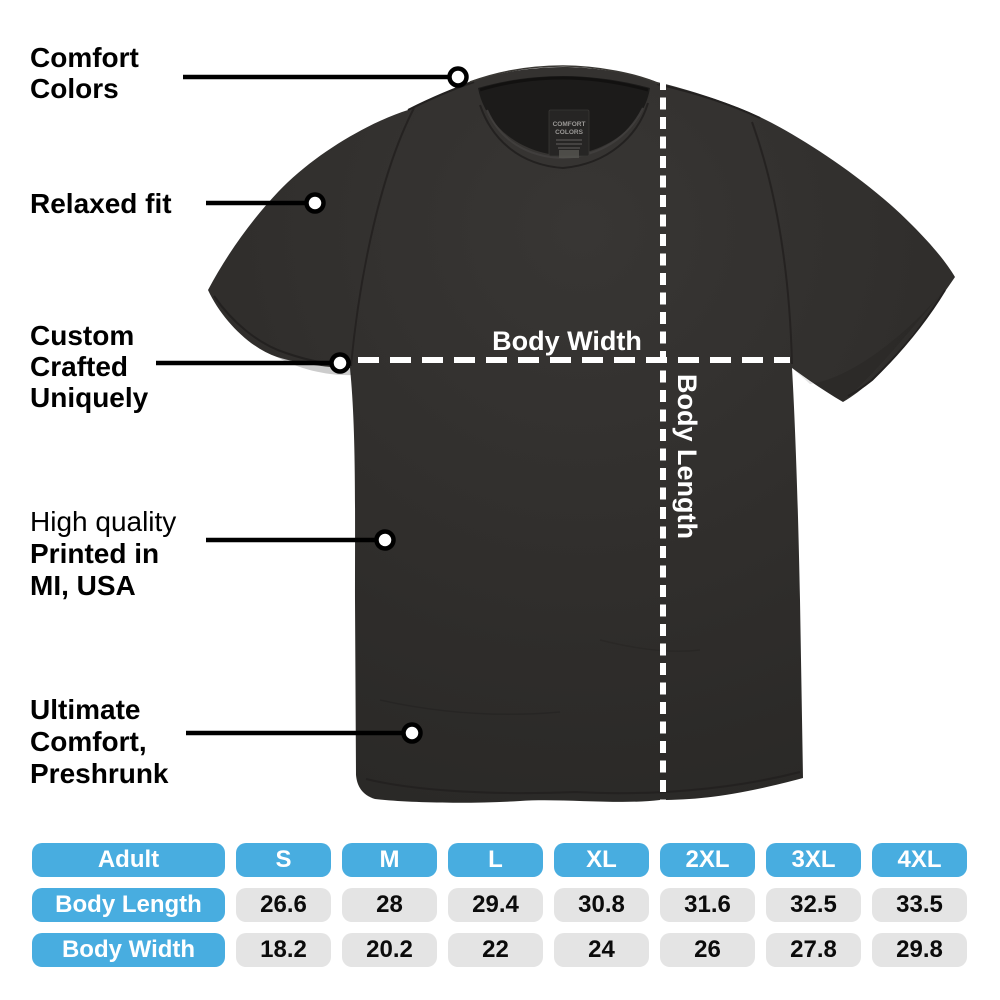 The height and width of the screenshot is (1000, 1000). I want to click on right-cuff-seam, so click(896, 343).